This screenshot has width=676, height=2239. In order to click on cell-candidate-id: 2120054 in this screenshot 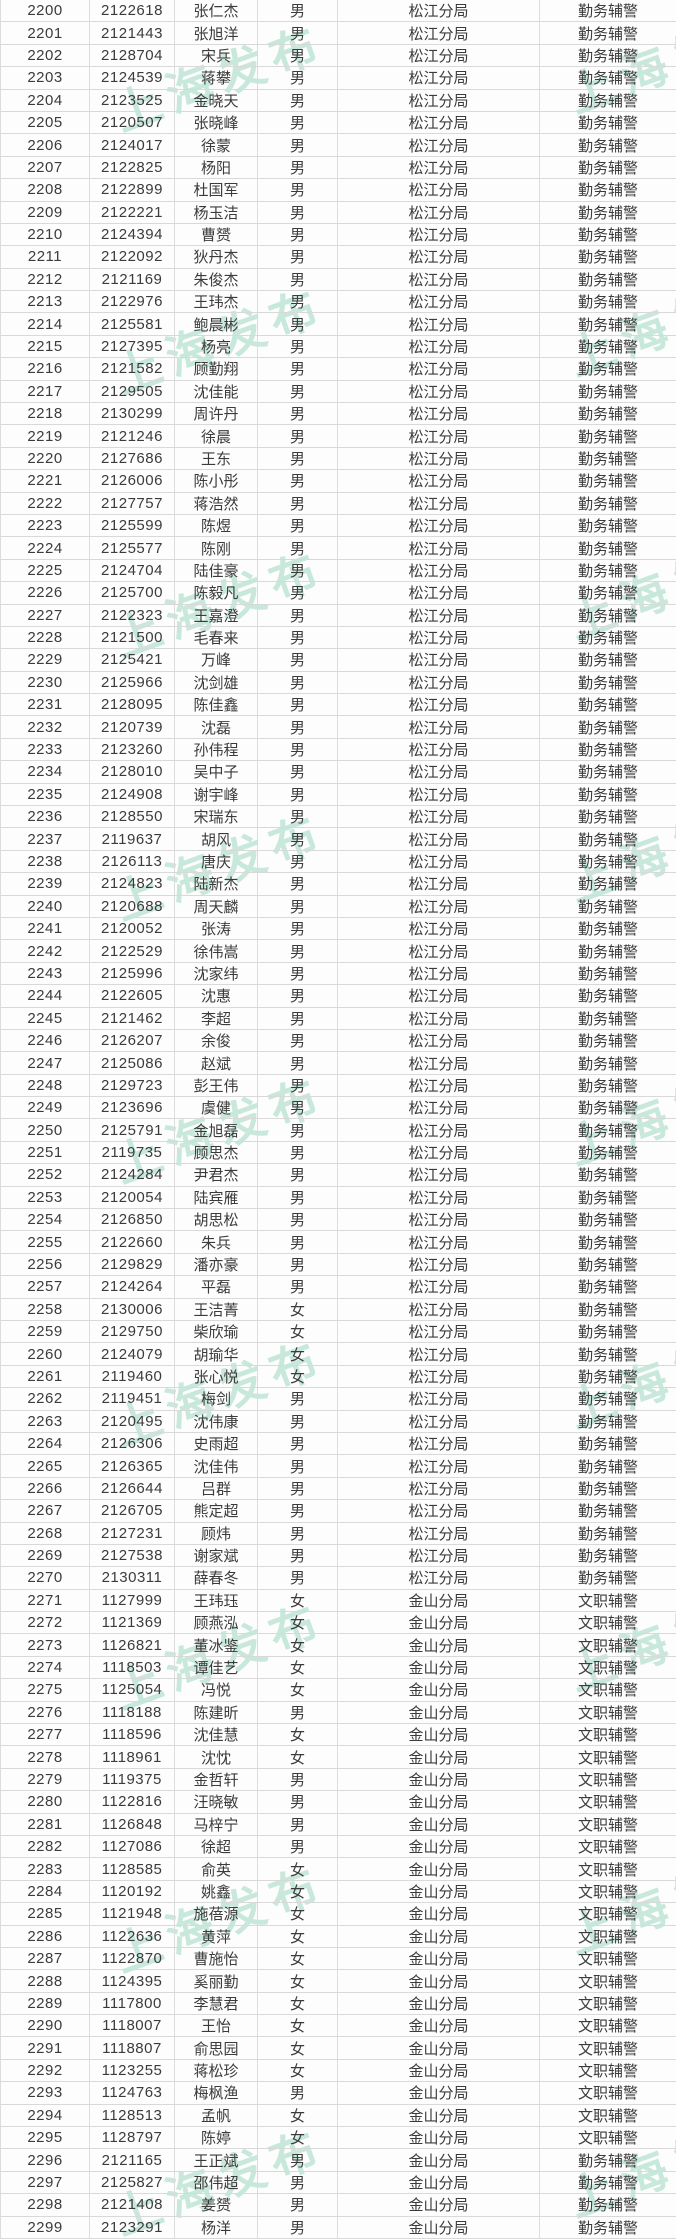, I will do `click(132, 1197)`.